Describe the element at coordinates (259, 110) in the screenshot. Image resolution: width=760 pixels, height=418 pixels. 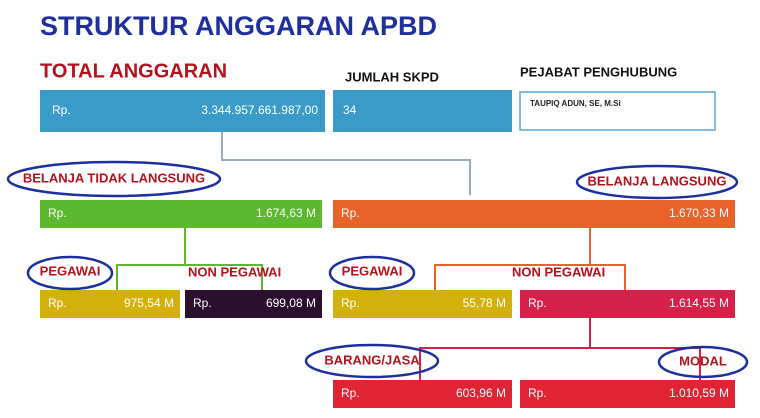
I see `total-amount: 3.344.957.661.987,00` at that location.